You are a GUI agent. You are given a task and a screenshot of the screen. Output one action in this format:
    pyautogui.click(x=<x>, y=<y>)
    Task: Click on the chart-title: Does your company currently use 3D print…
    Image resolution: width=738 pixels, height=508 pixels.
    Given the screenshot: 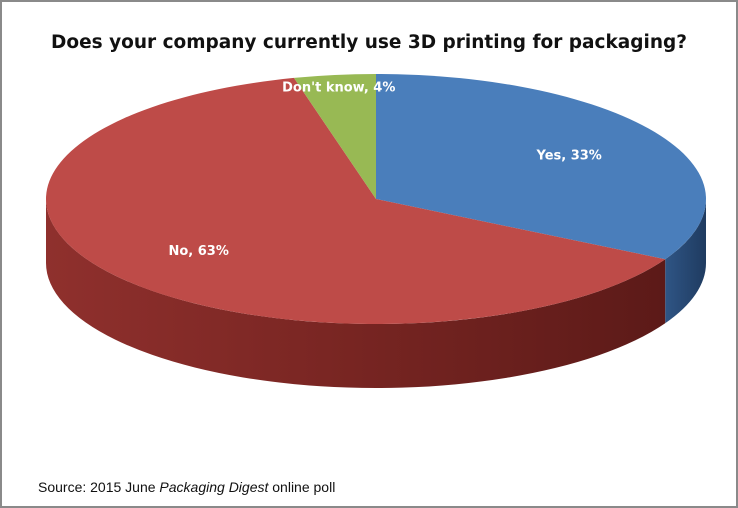 What is the action you would take?
    pyautogui.click(x=369, y=42)
    